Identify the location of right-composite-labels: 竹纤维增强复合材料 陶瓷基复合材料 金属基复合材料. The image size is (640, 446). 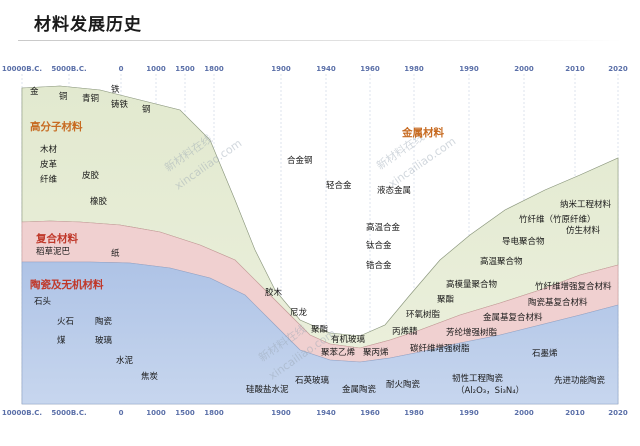
(547, 302).